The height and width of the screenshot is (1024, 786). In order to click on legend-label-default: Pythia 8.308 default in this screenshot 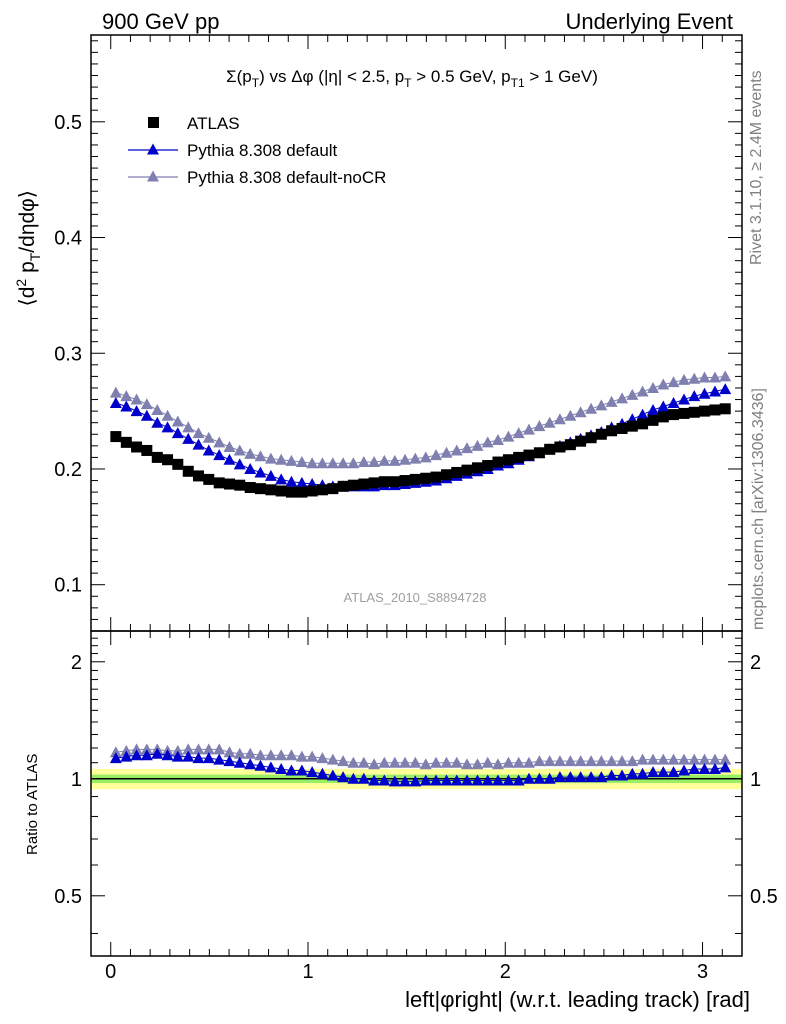, I will do `click(262, 150)`.